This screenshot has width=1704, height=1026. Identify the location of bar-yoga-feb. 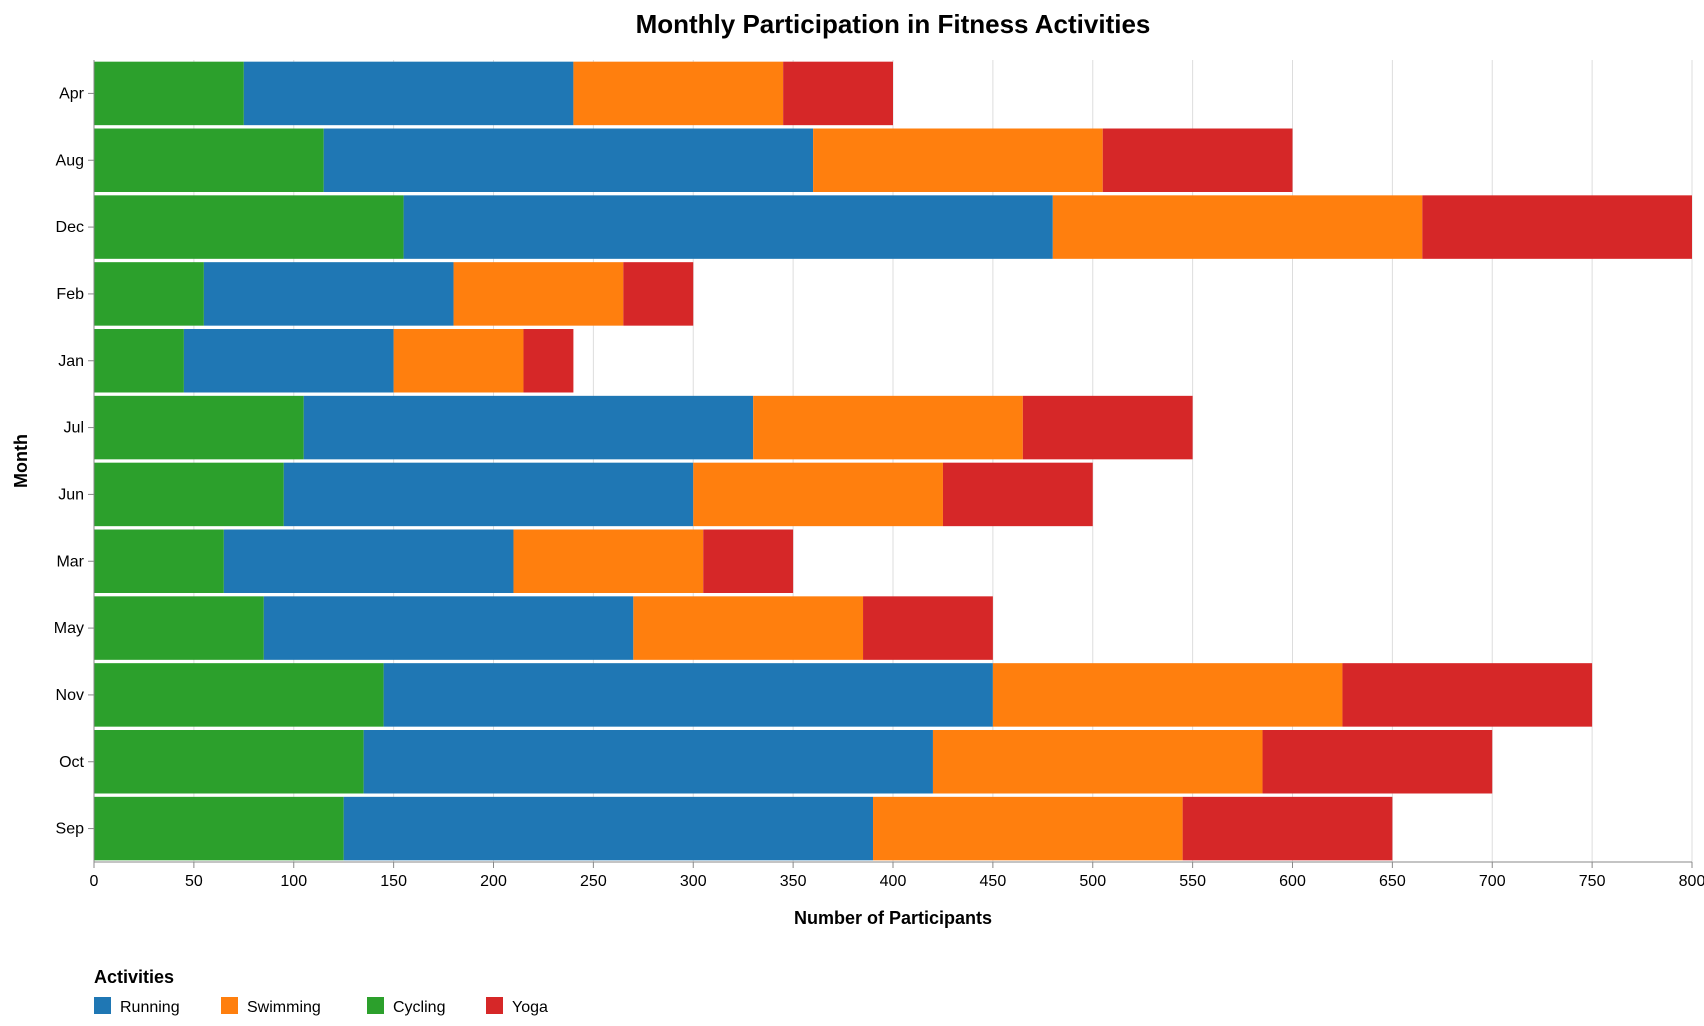
(658, 294).